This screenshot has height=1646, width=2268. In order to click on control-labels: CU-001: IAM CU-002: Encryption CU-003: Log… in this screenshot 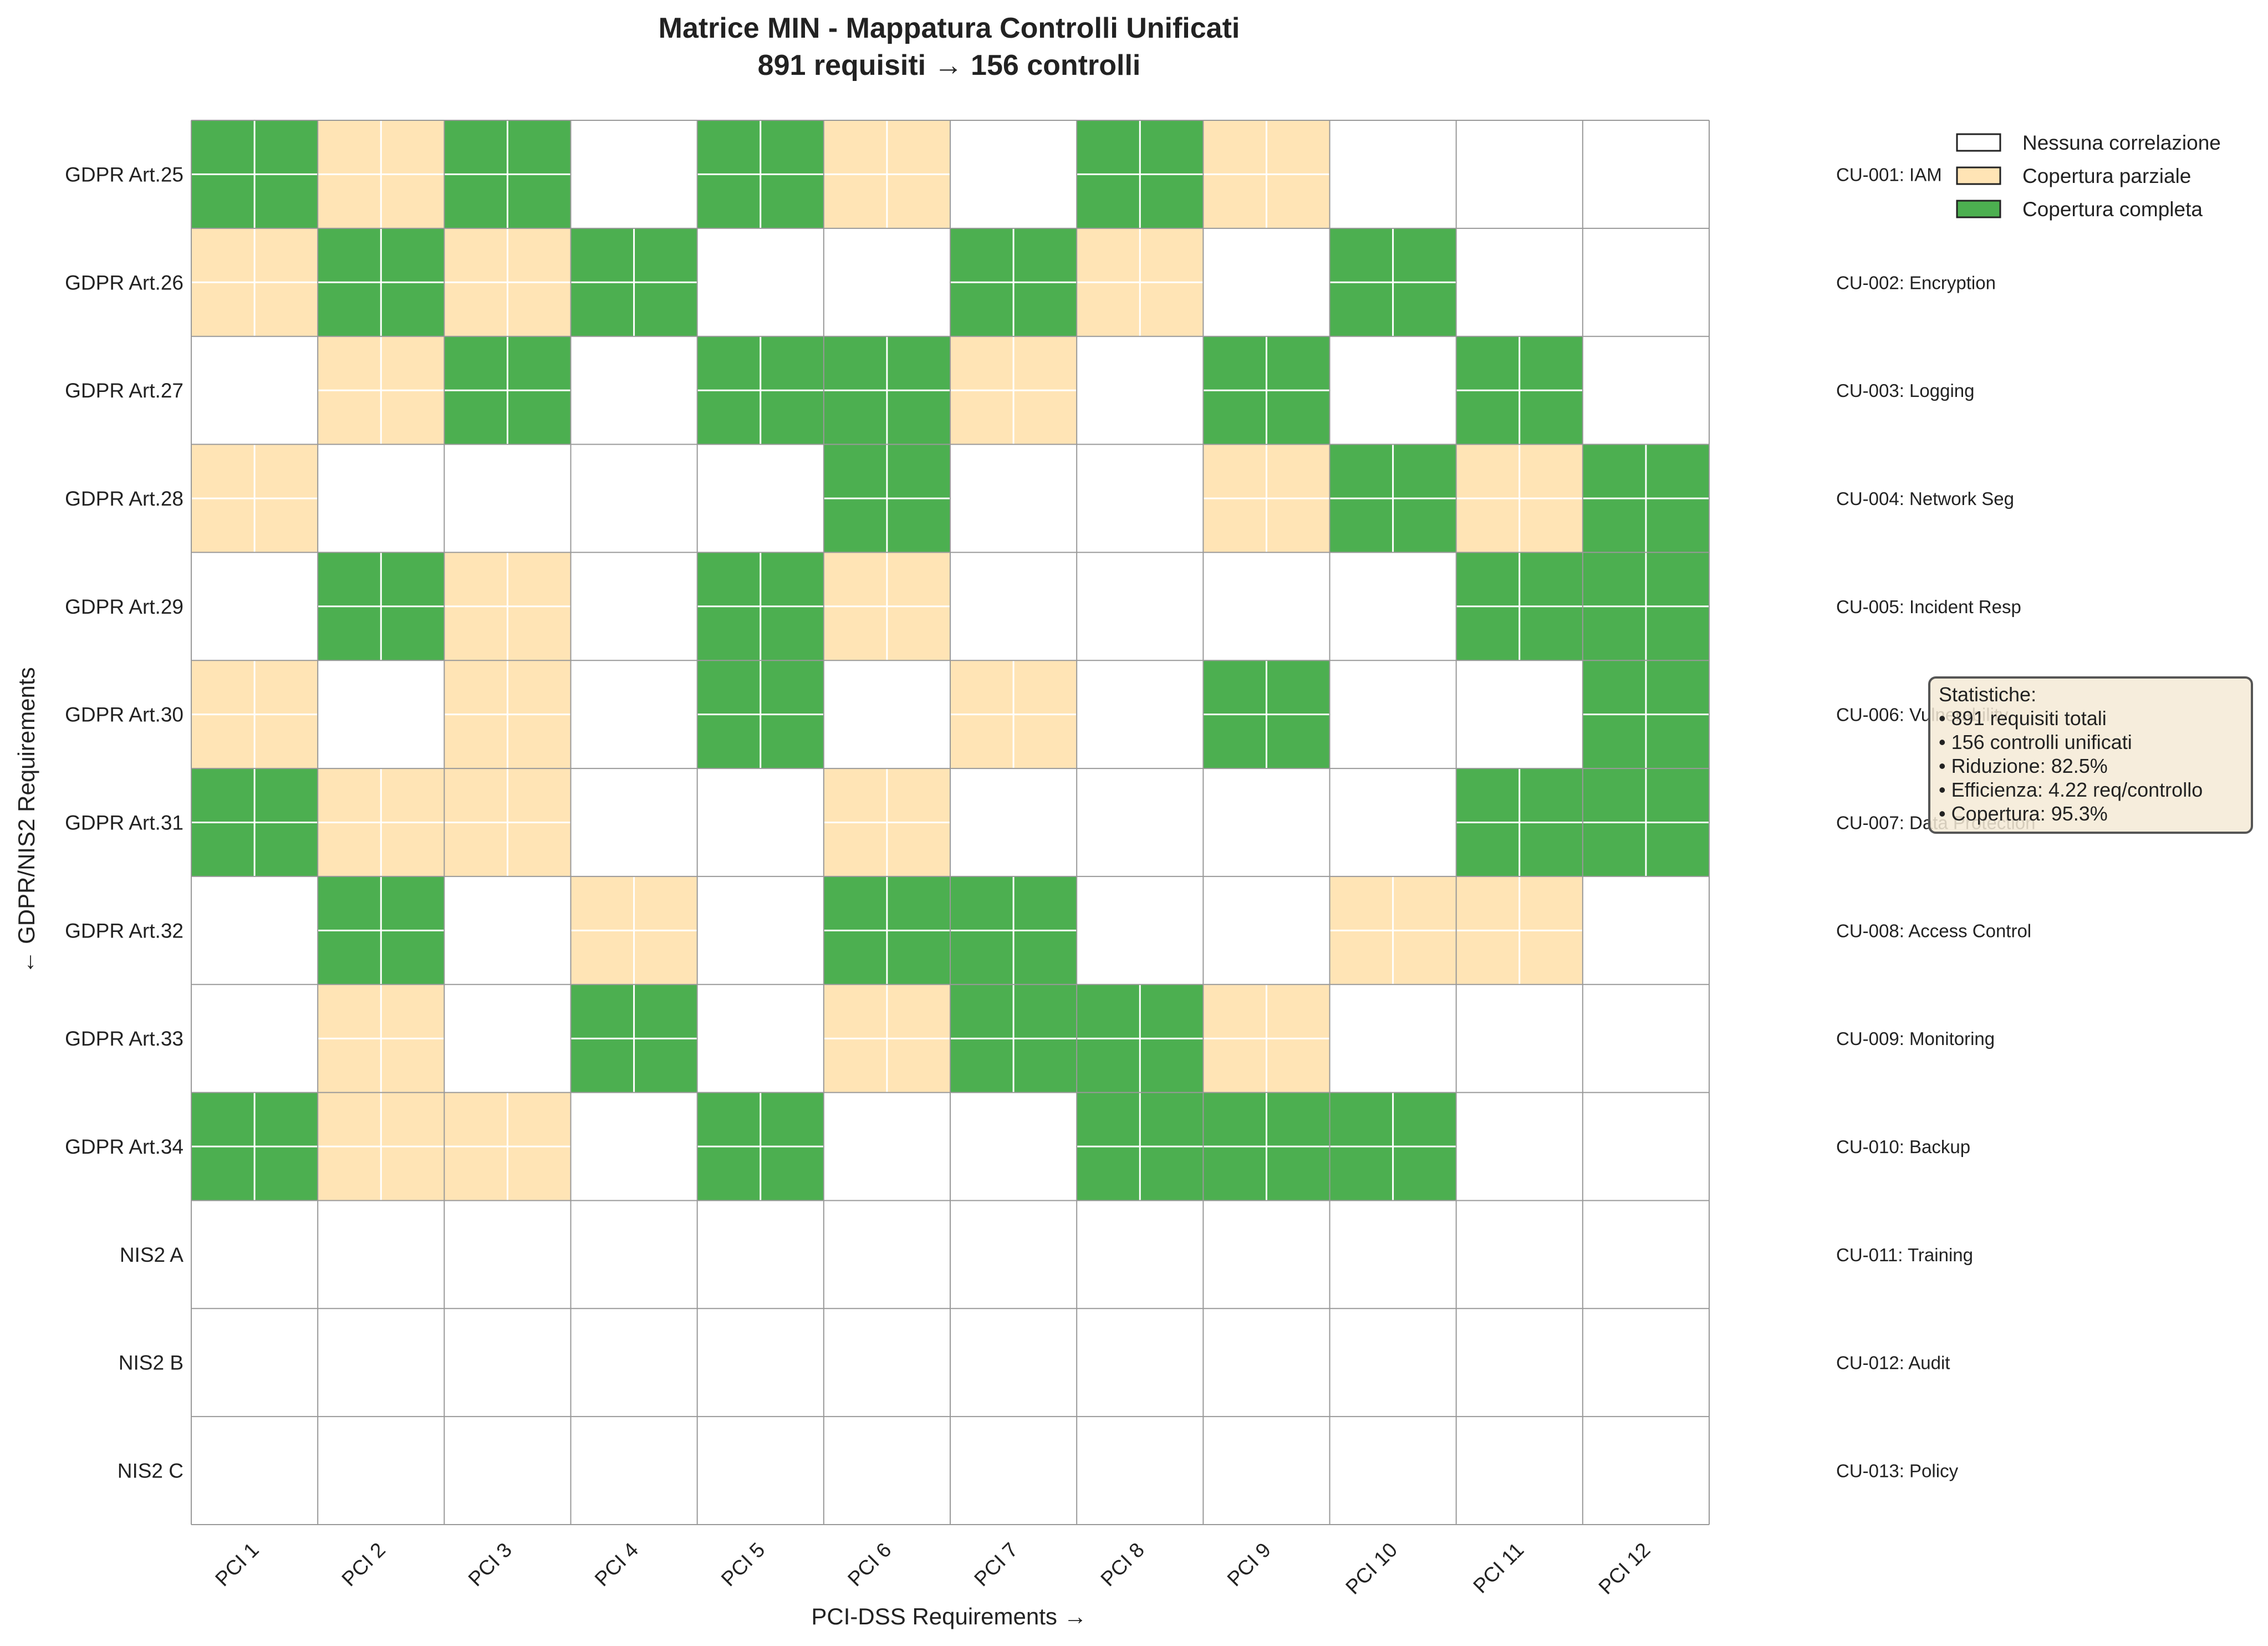, I will do `click(1936, 822)`.